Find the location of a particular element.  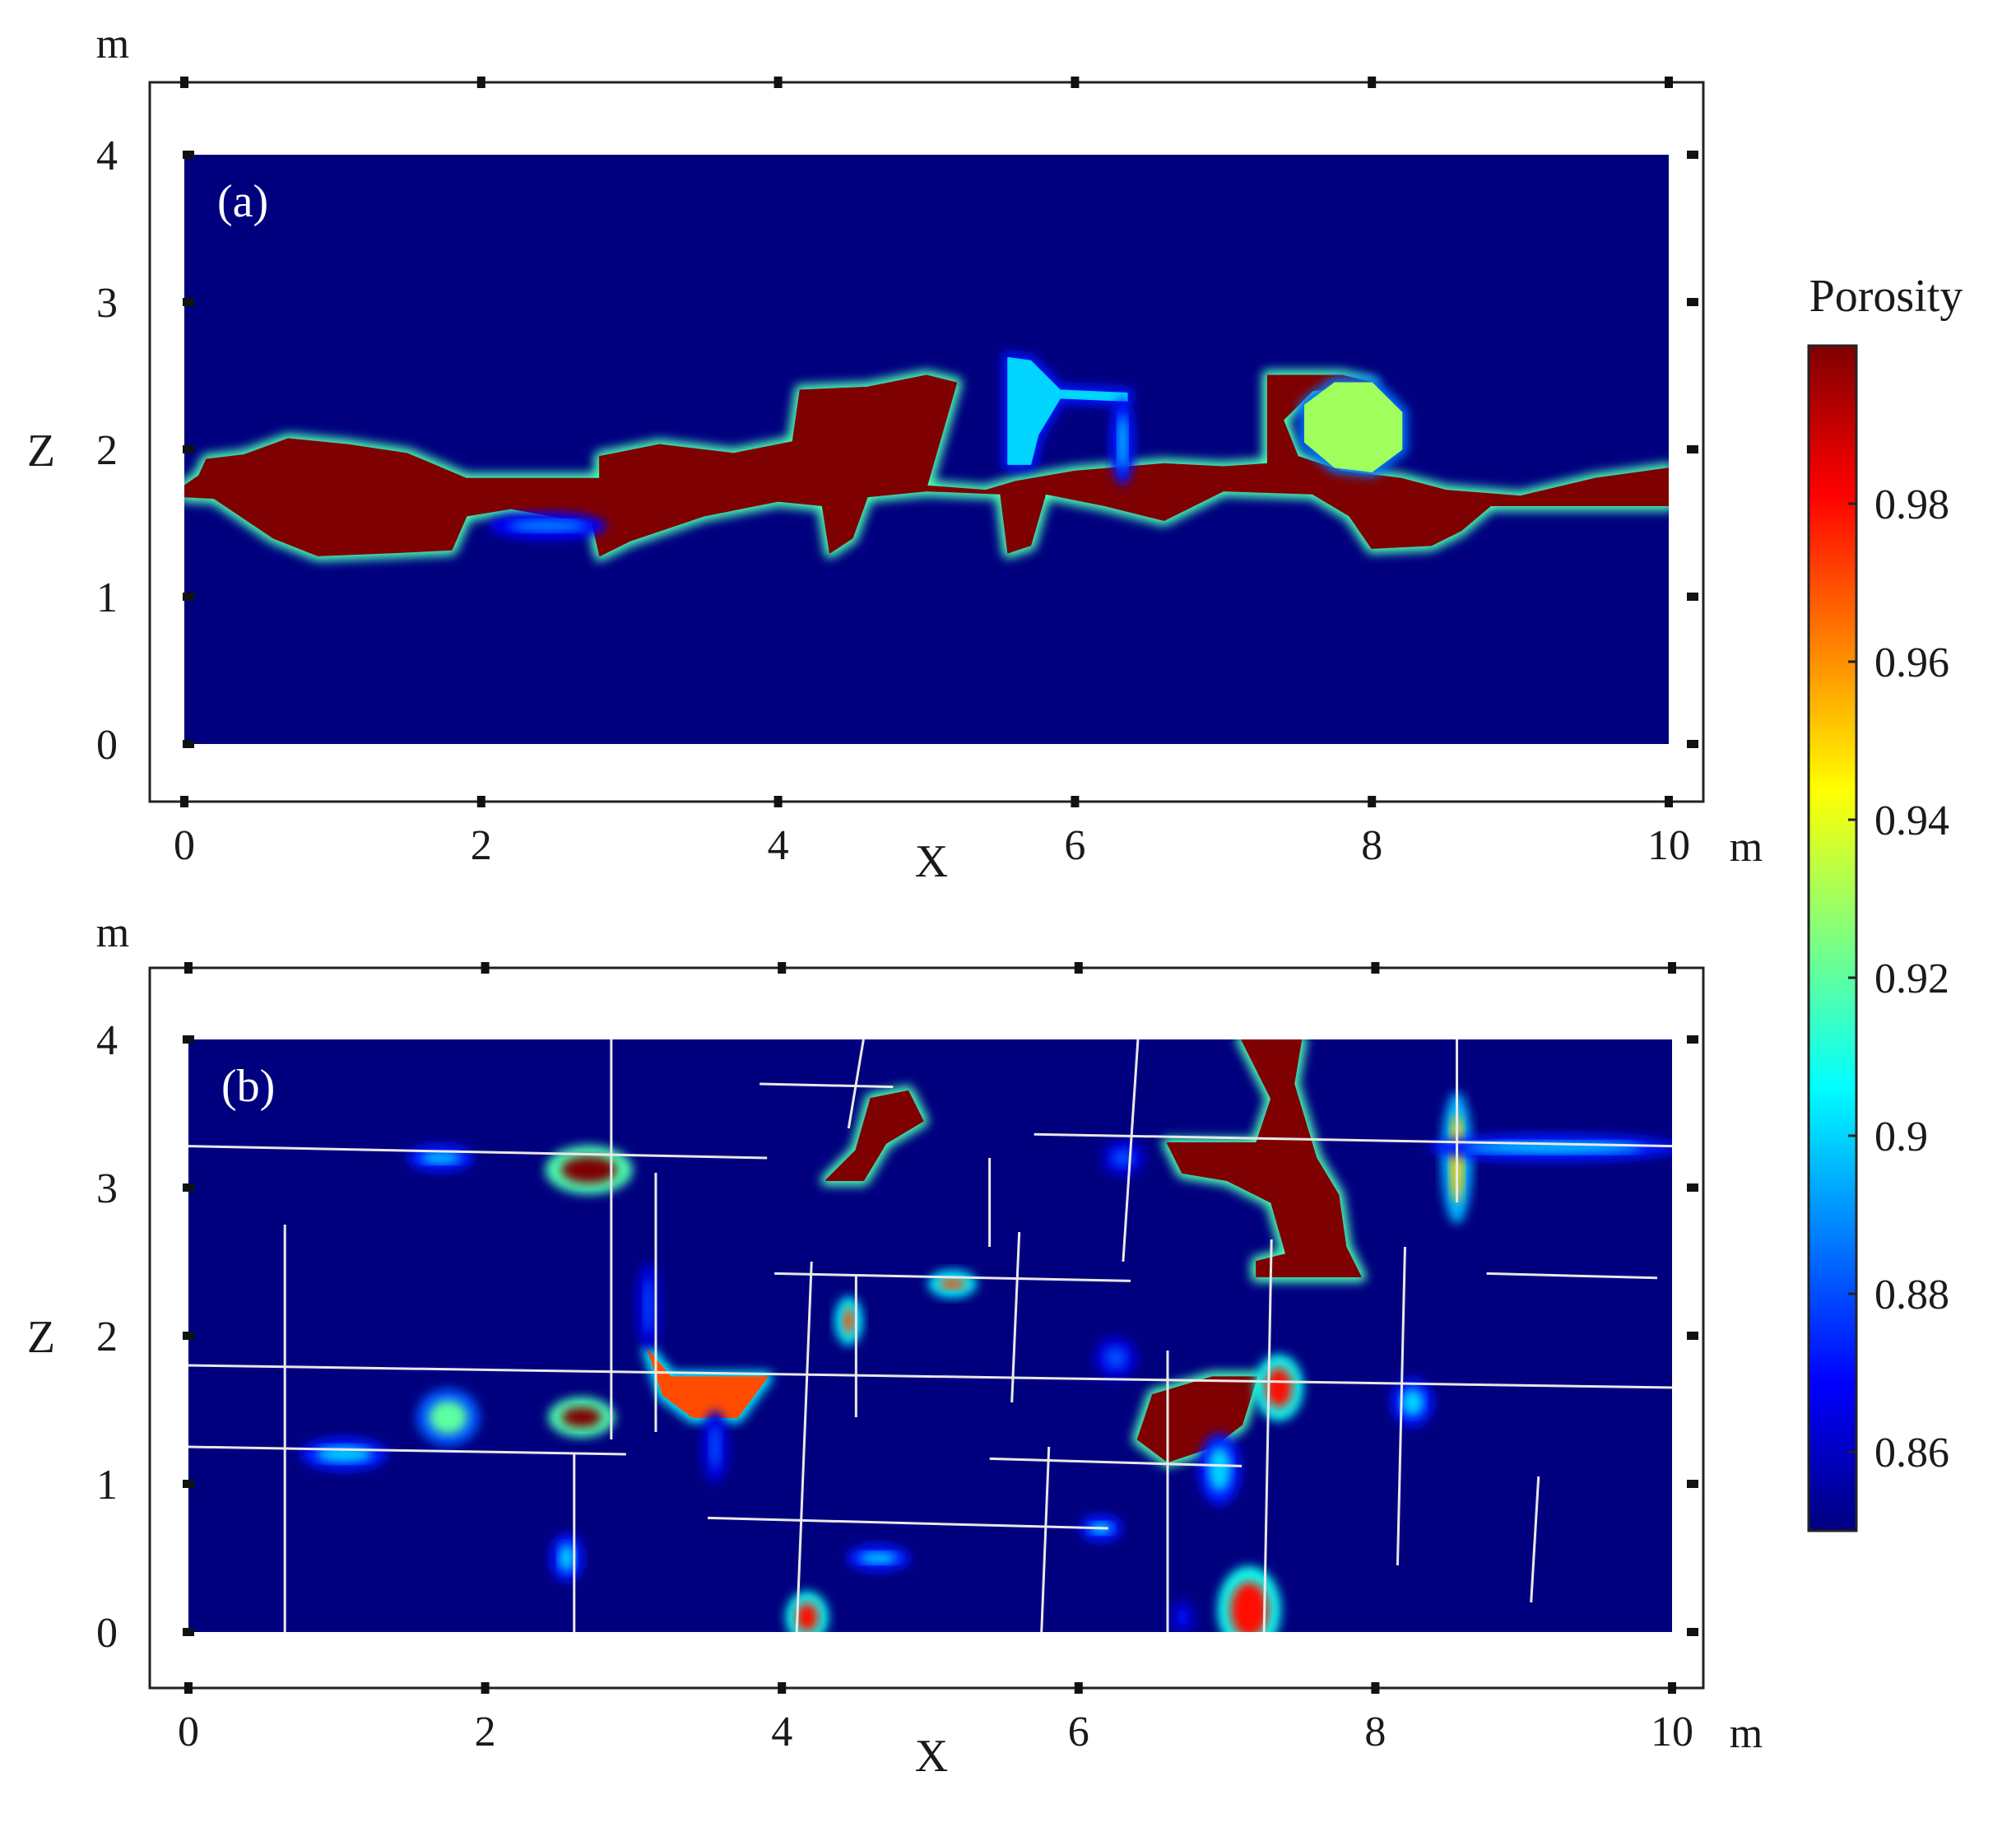

x-tick-label: 6 is located at coordinates (1078, 1732).